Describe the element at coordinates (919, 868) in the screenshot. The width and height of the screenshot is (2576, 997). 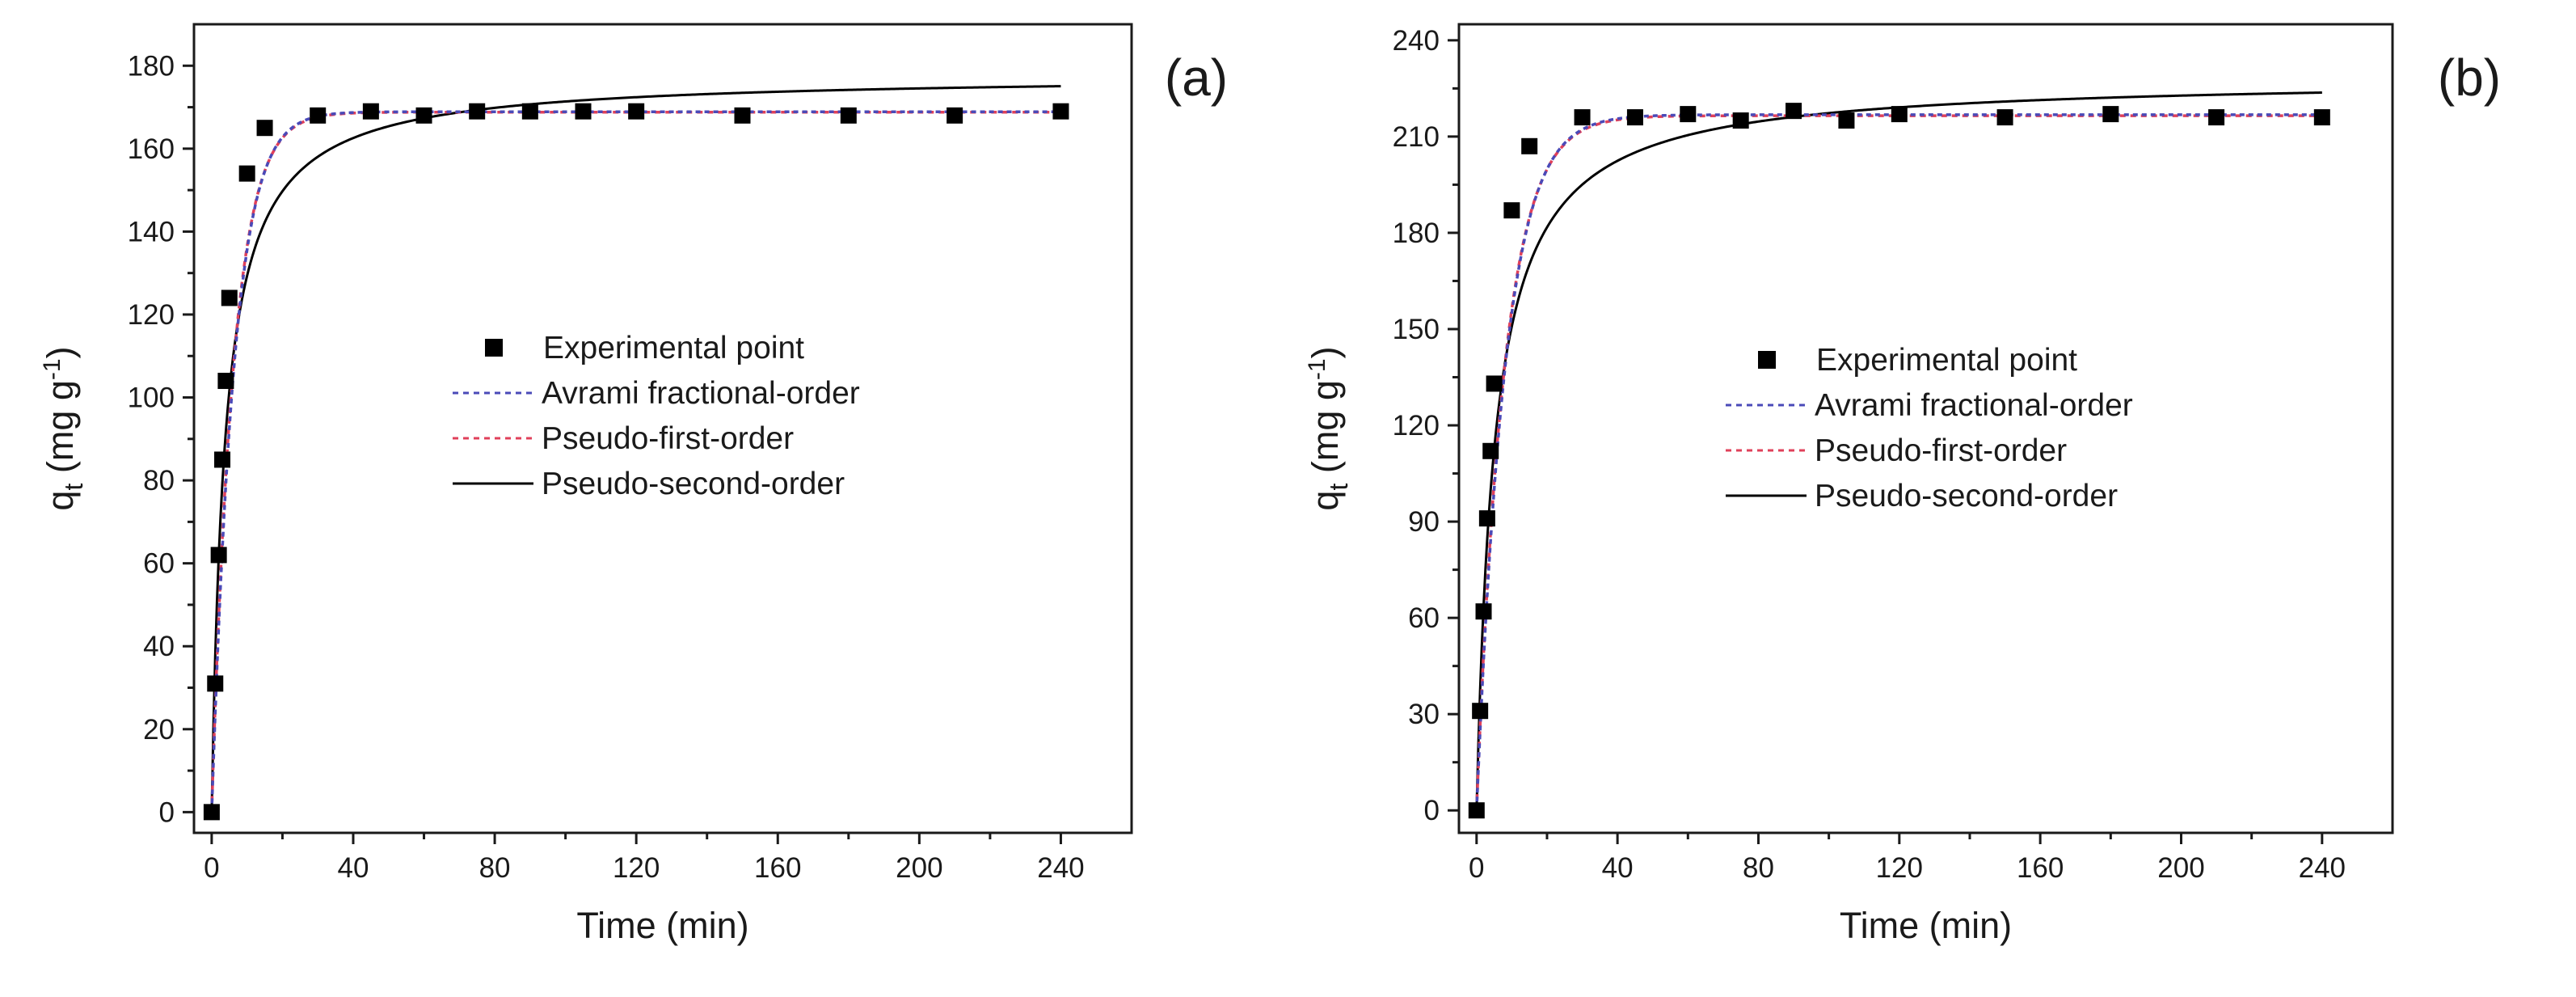
I see `x-tick-label: 200` at that location.